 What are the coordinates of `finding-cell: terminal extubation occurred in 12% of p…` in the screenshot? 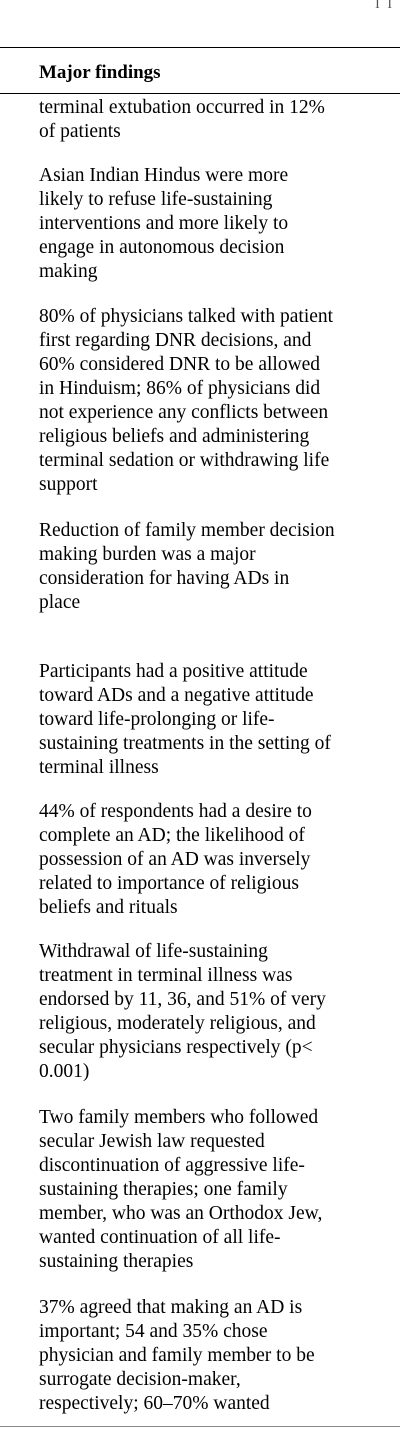 It's located at (182, 119).